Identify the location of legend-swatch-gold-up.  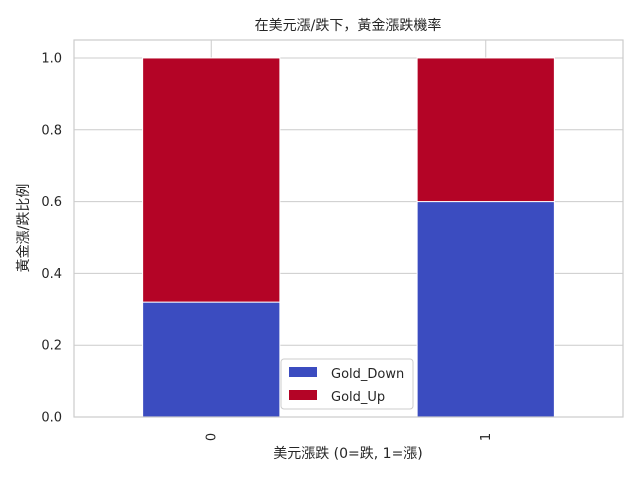
(303, 395).